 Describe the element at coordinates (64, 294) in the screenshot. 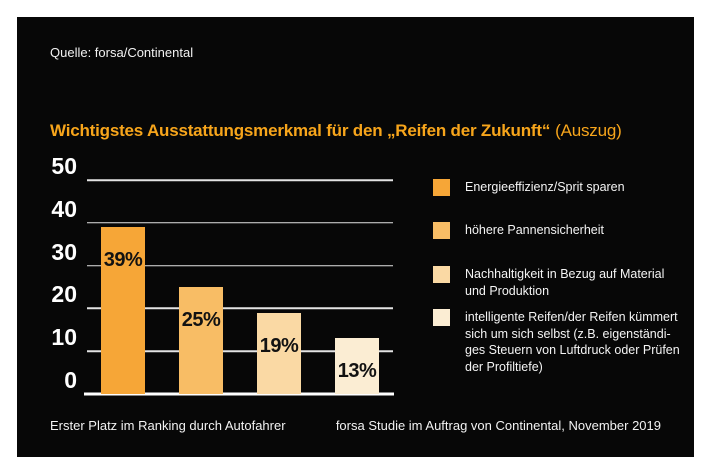

I see `y-tick-label-20: 20` at that location.